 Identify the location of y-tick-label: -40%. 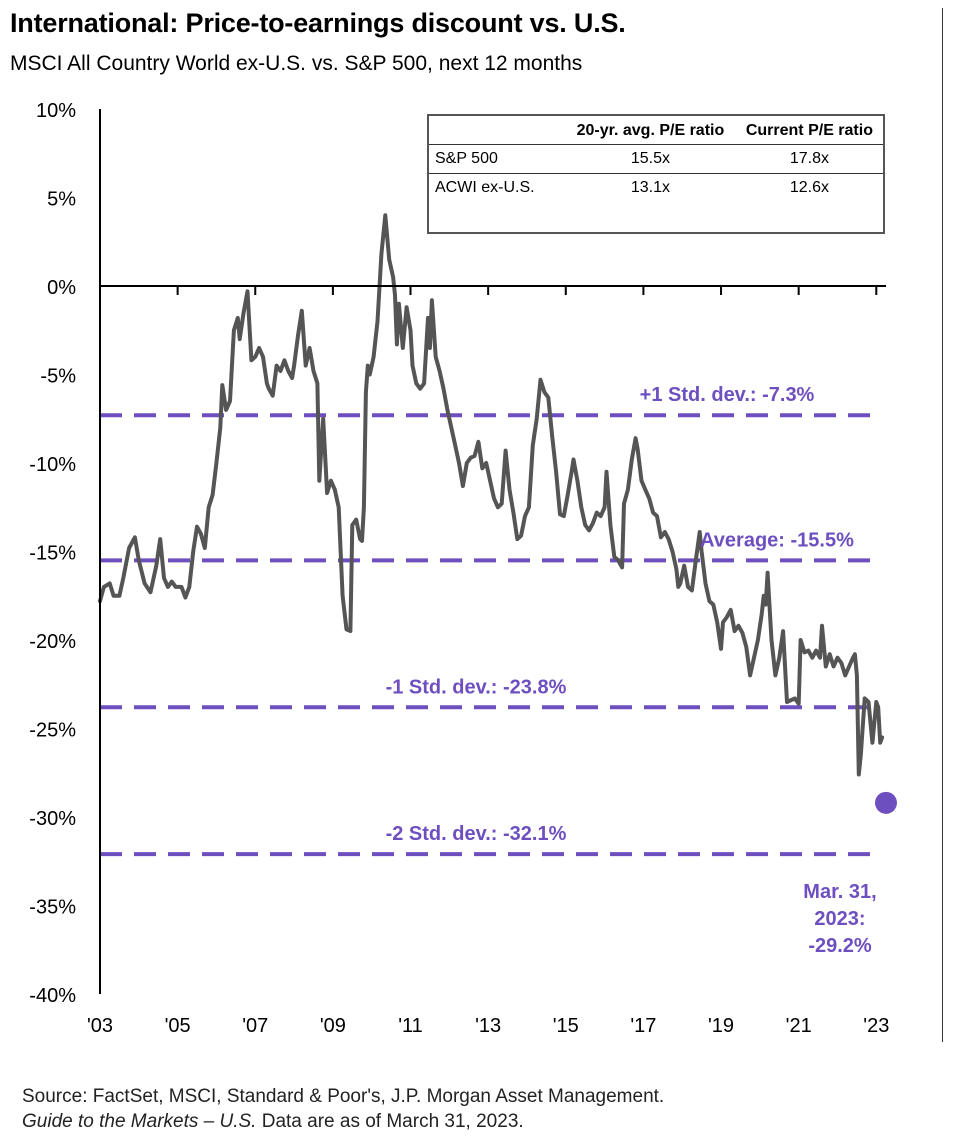
(52, 996).